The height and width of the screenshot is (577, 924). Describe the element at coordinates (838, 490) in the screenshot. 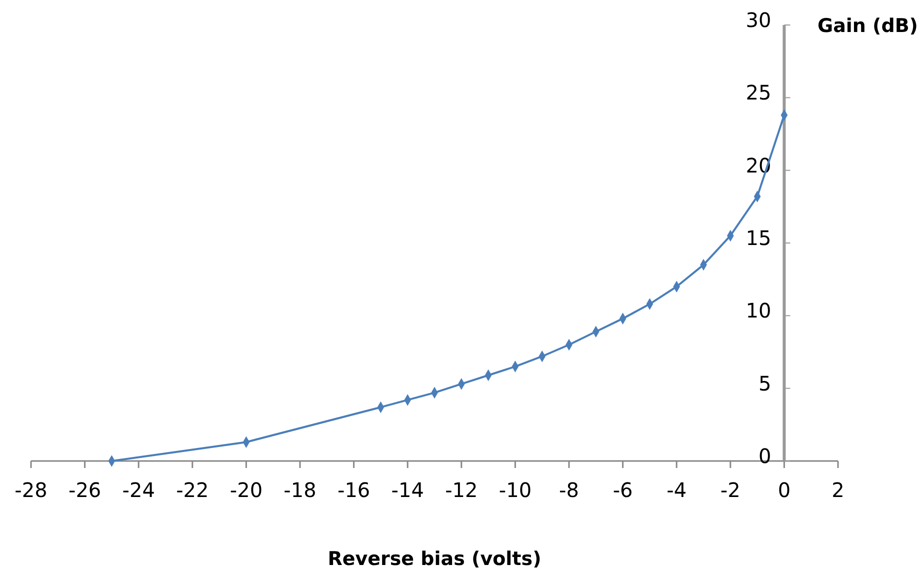

I see `x-tick-label: 2` at that location.